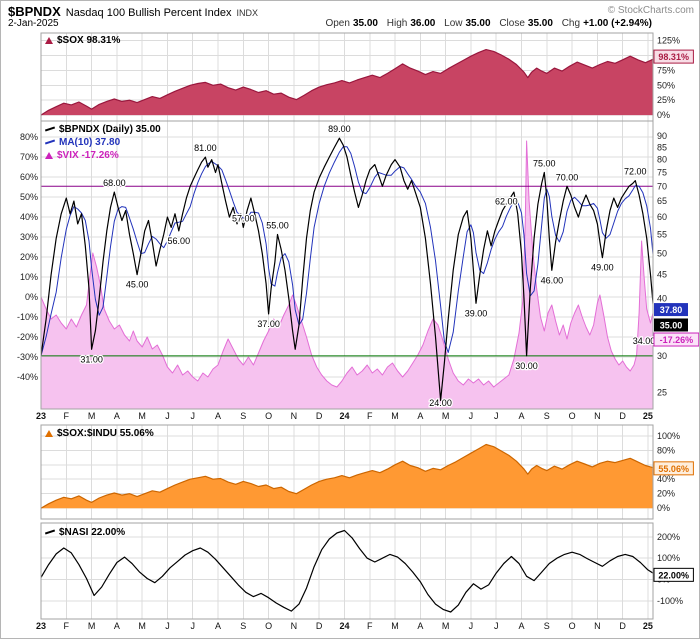 The height and width of the screenshot is (639, 700). Describe the element at coordinates (662, 160) in the screenshot. I see `svg-text: 80` at that location.